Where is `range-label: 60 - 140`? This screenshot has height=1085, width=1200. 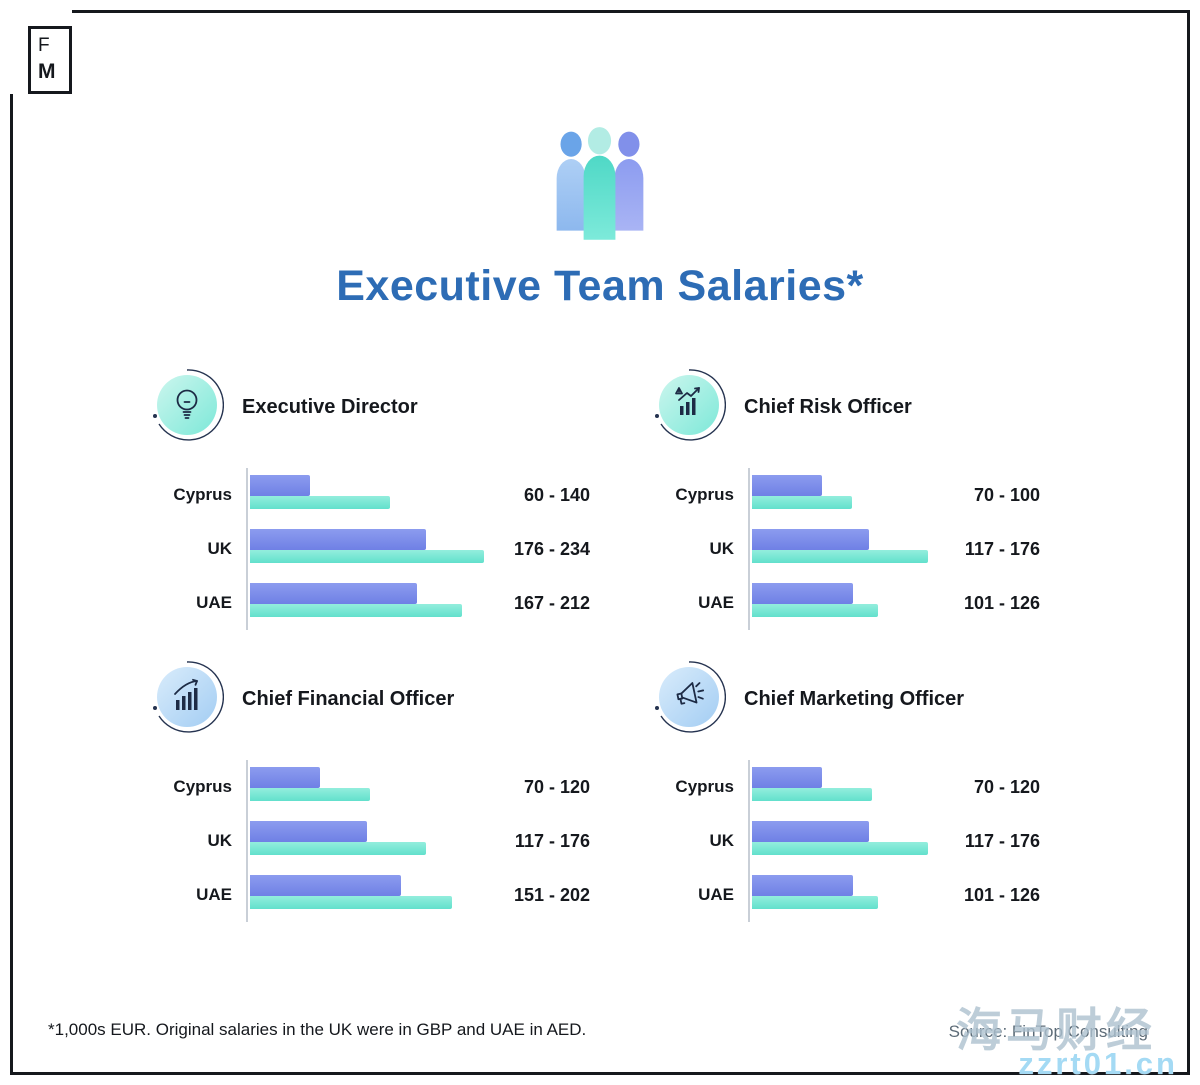 range-label: 60 - 140 is located at coordinates (556, 495).